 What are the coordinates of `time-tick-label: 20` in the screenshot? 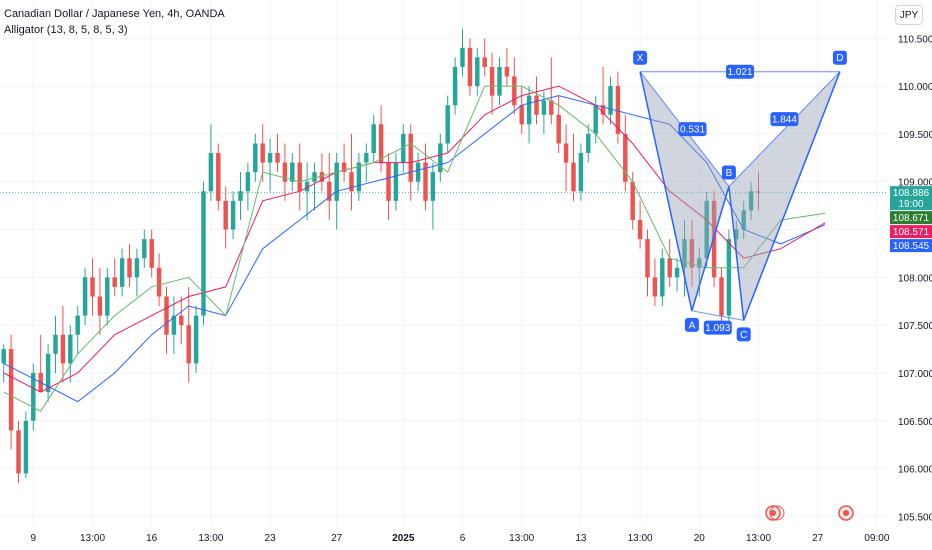 It's located at (700, 538).